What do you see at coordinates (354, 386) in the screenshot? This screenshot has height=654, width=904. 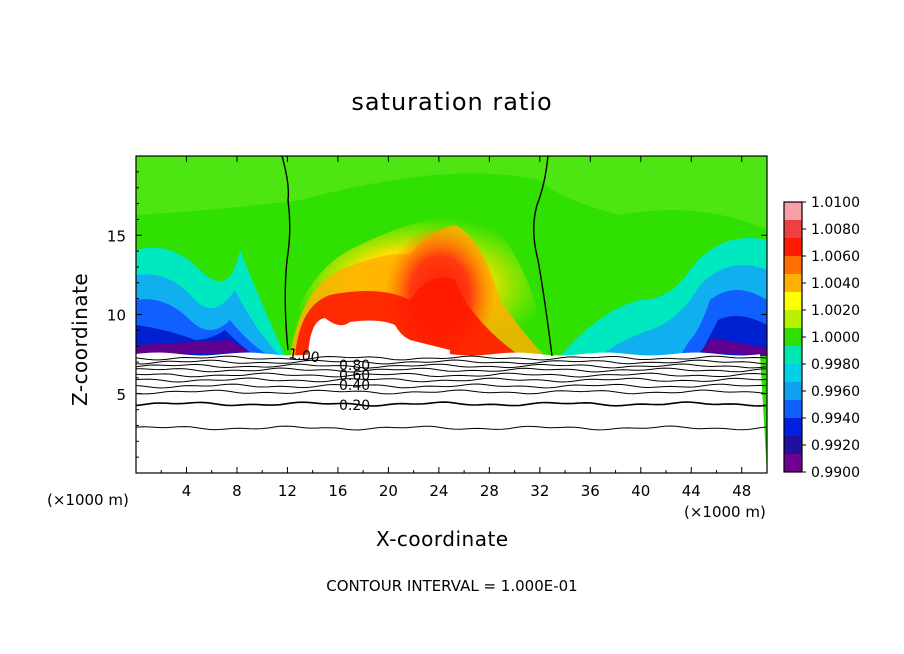 I see `contour-label-4: 0.40` at bounding box center [354, 386].